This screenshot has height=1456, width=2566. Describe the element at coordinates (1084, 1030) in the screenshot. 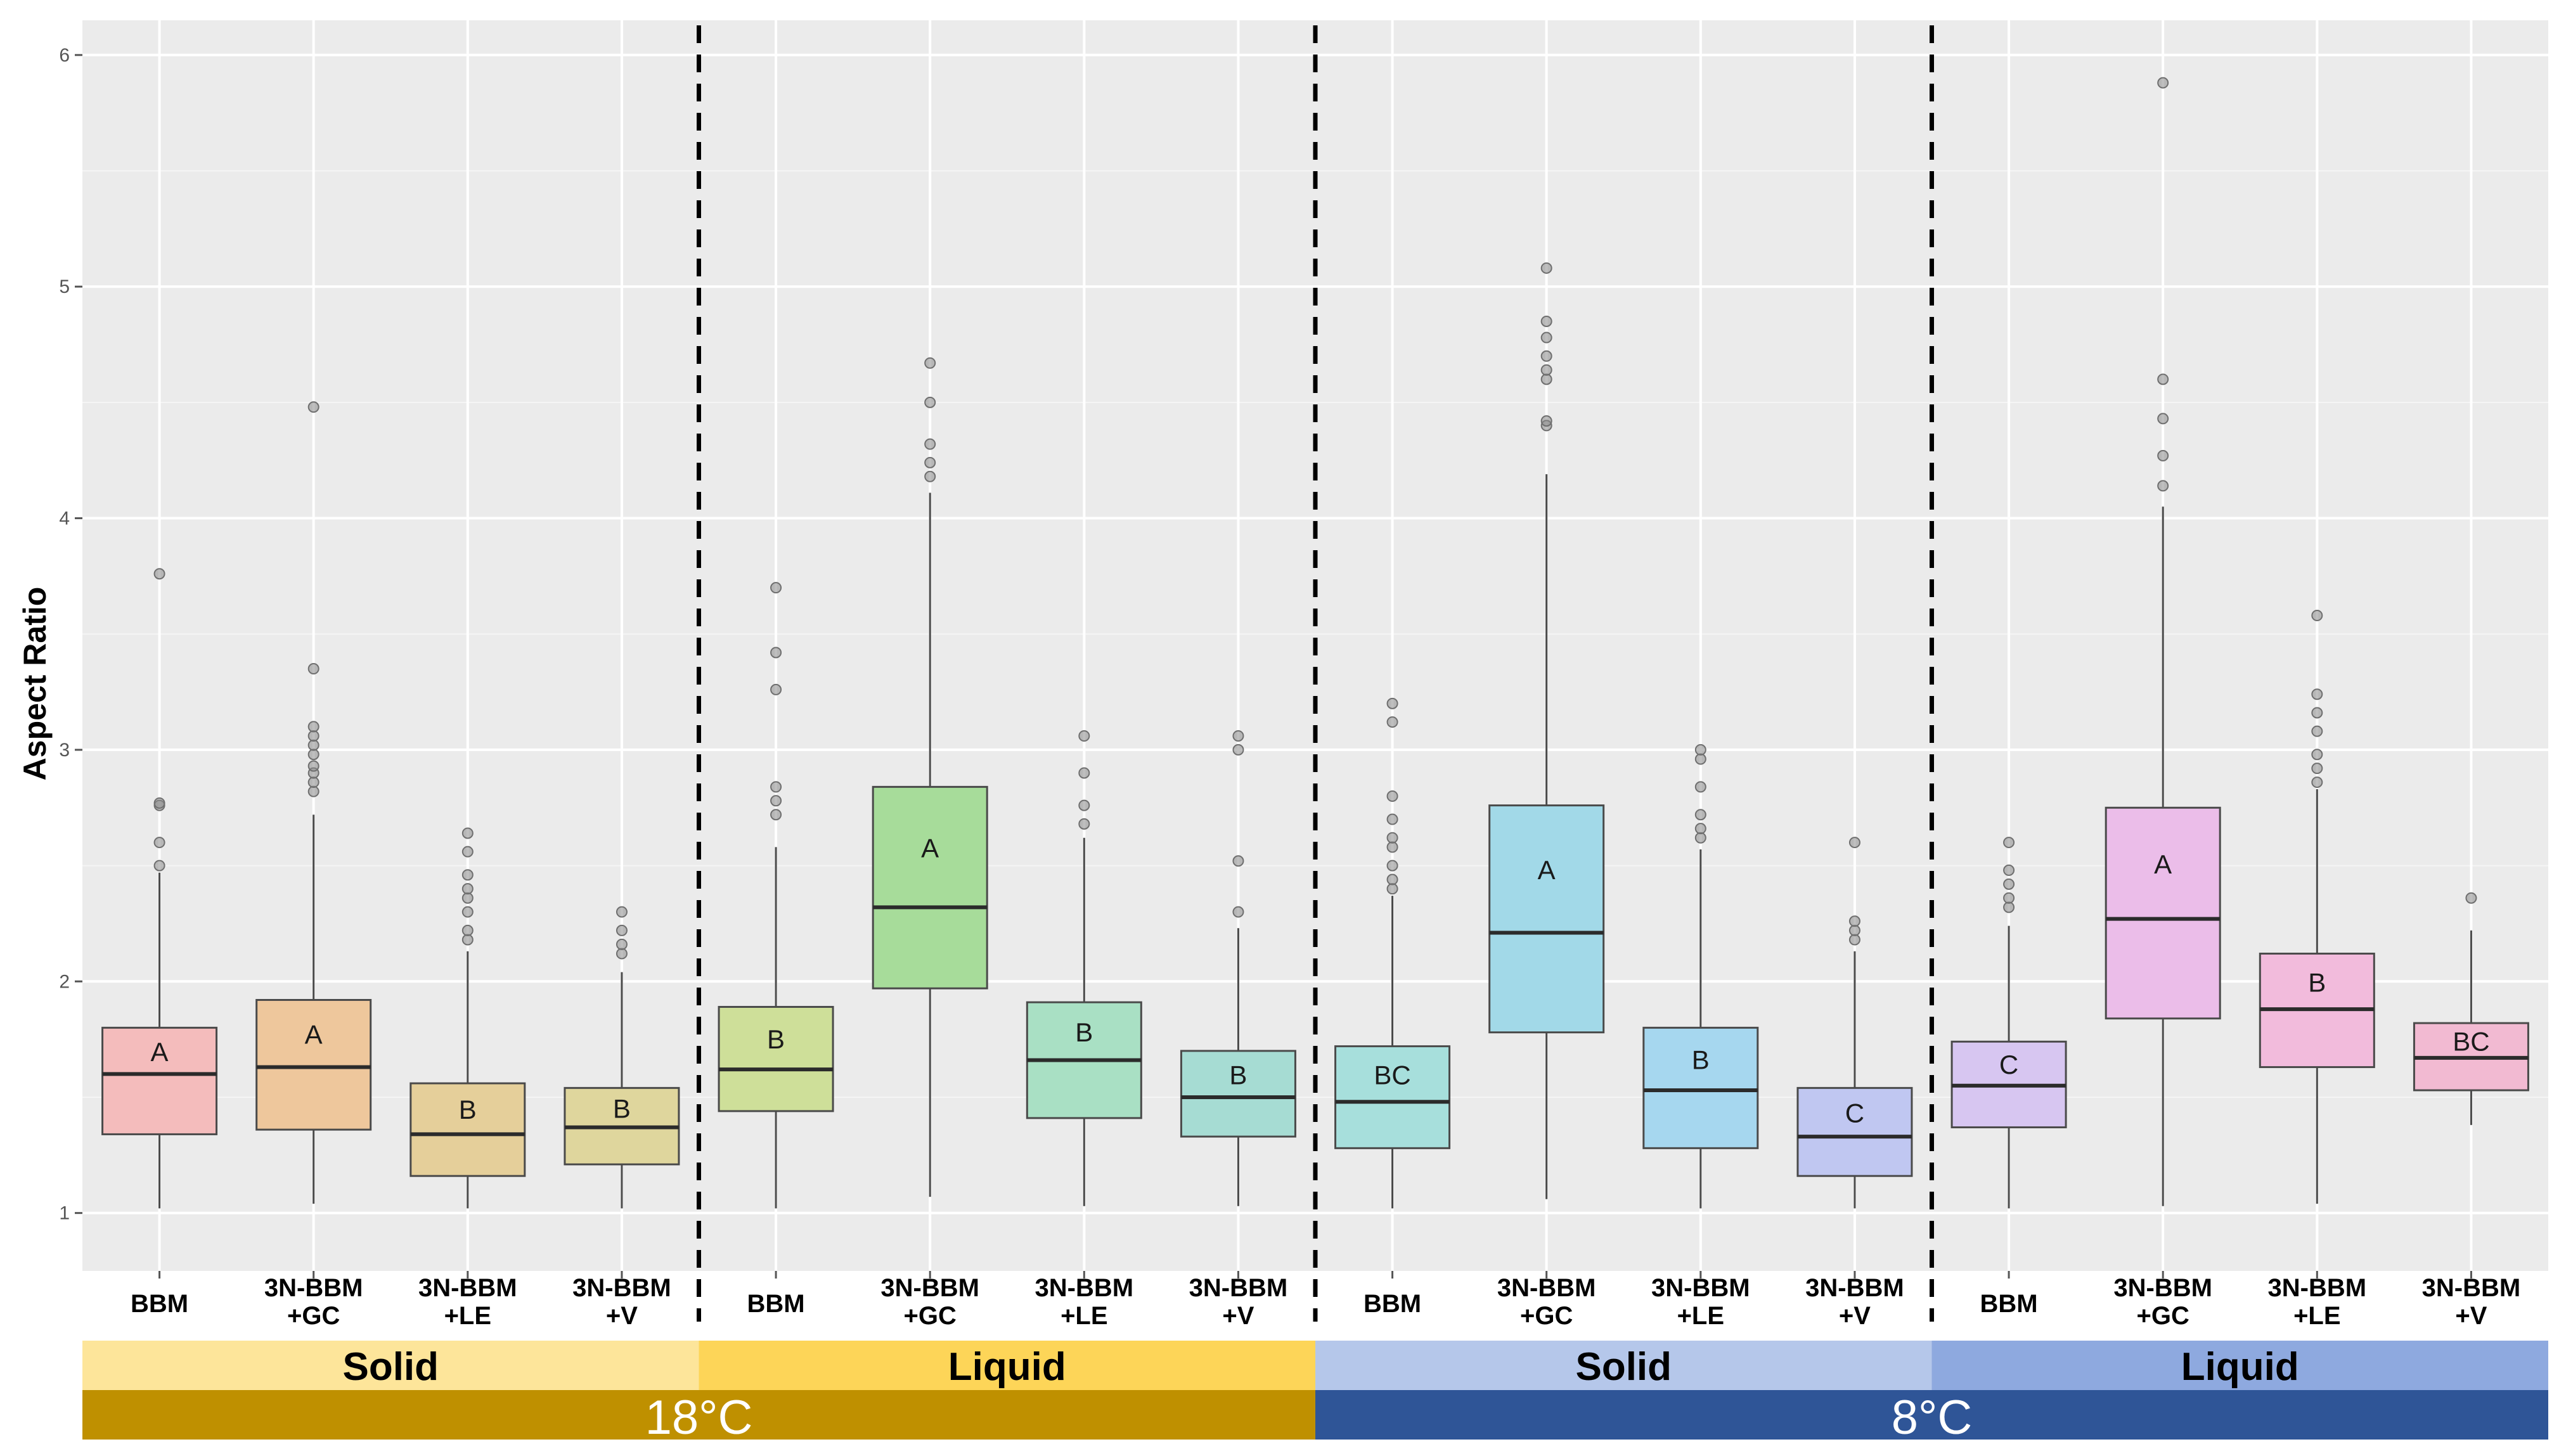

I see `box-7: B 3N-BBM +LE` at that location.